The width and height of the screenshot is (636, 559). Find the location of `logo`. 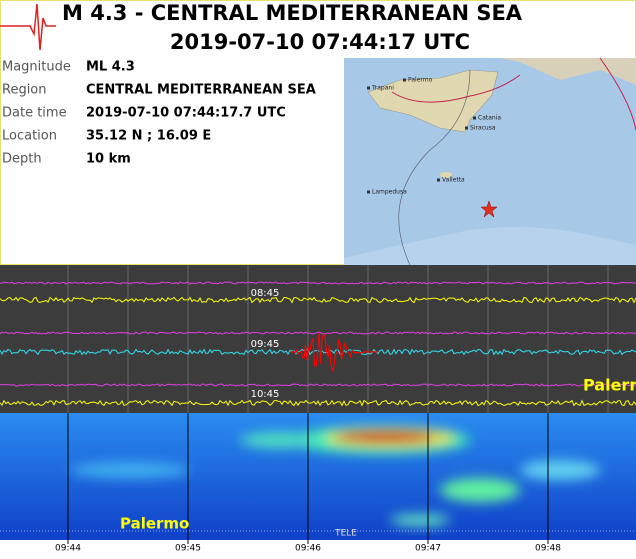

logo is located at coordinates (28, 27).